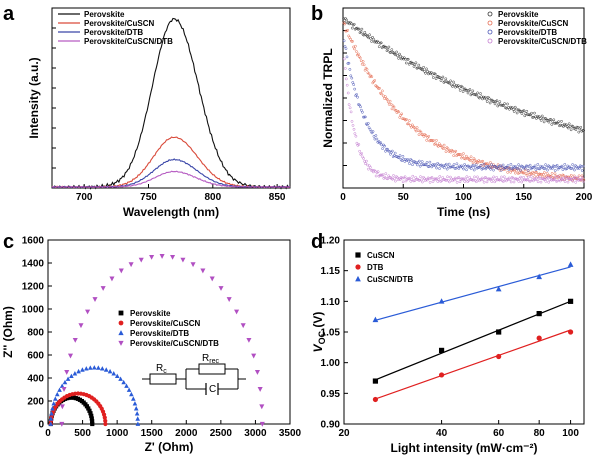 This screenshot has height=460, width=600. I want to click on panel-c-y-tick-label: 800, so click(35, 333).